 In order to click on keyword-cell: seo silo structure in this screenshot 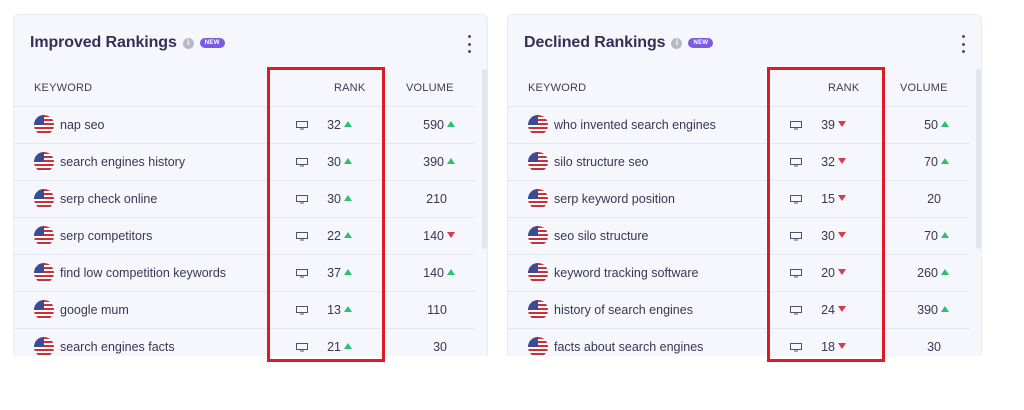, I will do `click(601, 236)`.